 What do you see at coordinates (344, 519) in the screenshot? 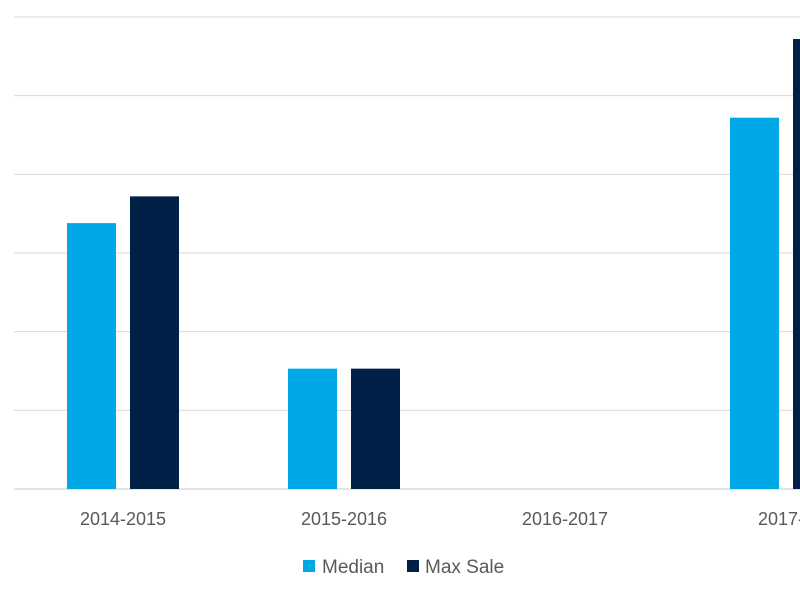
I see `x-tick-label: 2015-2016` at bounding box center [344, 519].